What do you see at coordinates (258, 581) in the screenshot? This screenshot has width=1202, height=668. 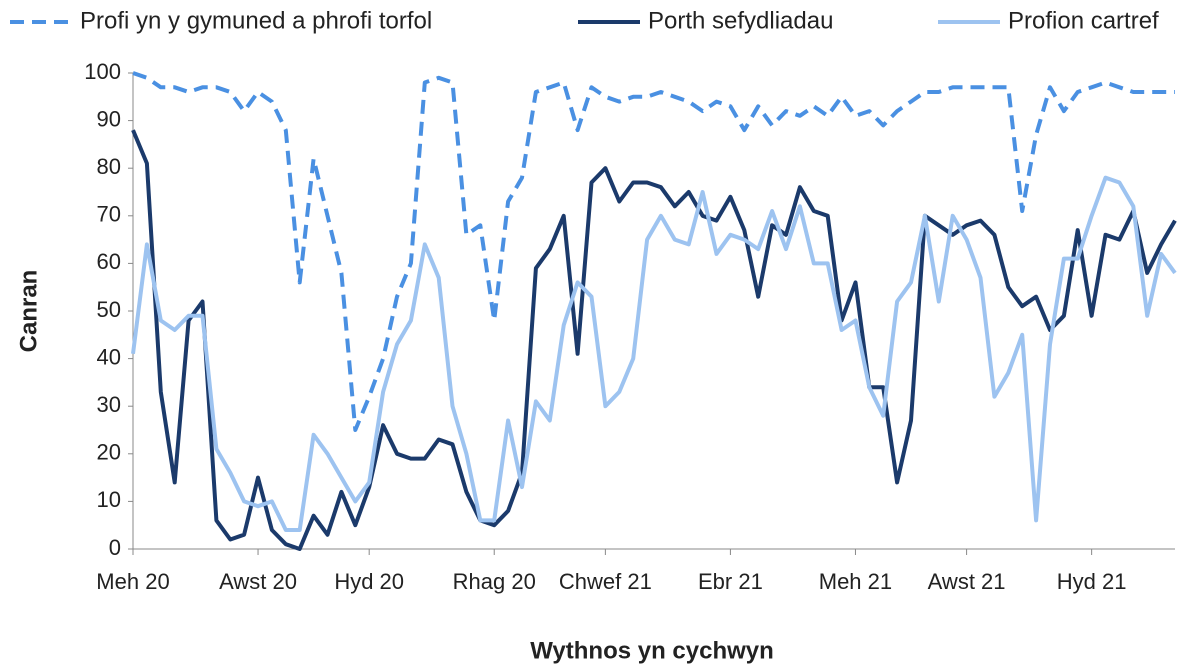 I see `x-tick-label: Awst 20` at bounding box center [258, 581].